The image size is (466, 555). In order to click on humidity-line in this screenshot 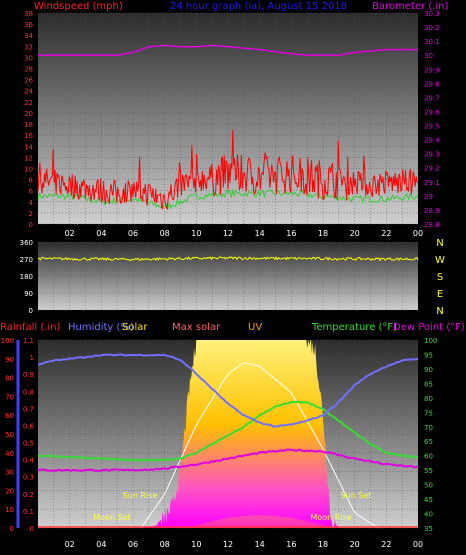, I will do `click(228, 390)`.